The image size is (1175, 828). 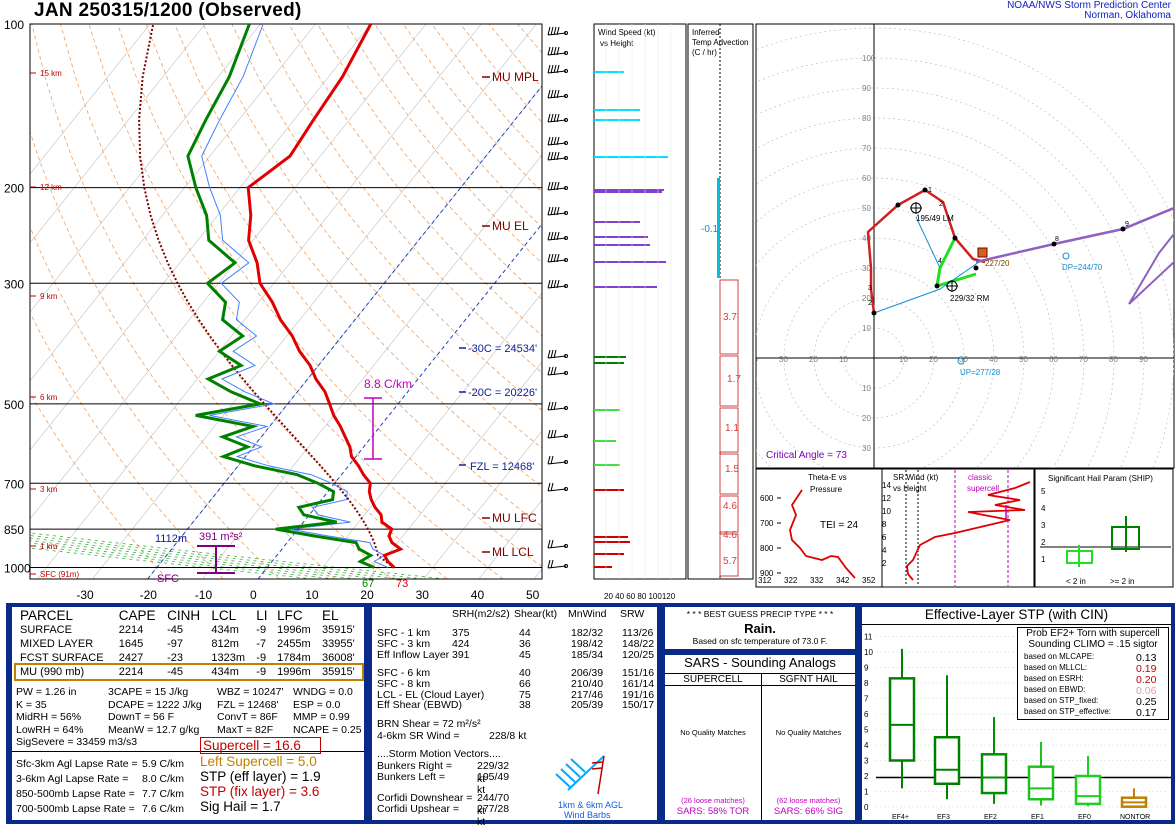 I want to click on thermo-3cape: 3CAPE = 15 J/kg, so click(x=155, y=692).